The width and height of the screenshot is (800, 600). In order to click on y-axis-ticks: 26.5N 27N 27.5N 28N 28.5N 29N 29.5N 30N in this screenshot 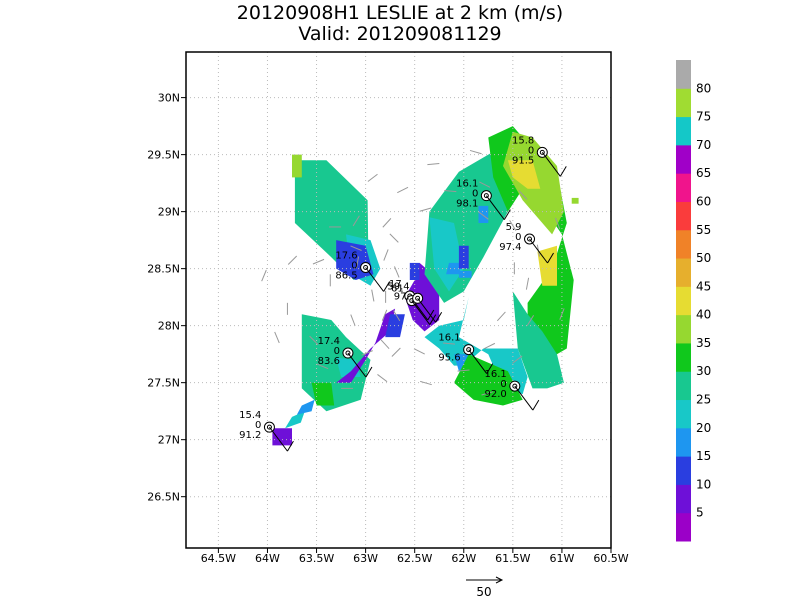, I will do `click(166, 298)`.